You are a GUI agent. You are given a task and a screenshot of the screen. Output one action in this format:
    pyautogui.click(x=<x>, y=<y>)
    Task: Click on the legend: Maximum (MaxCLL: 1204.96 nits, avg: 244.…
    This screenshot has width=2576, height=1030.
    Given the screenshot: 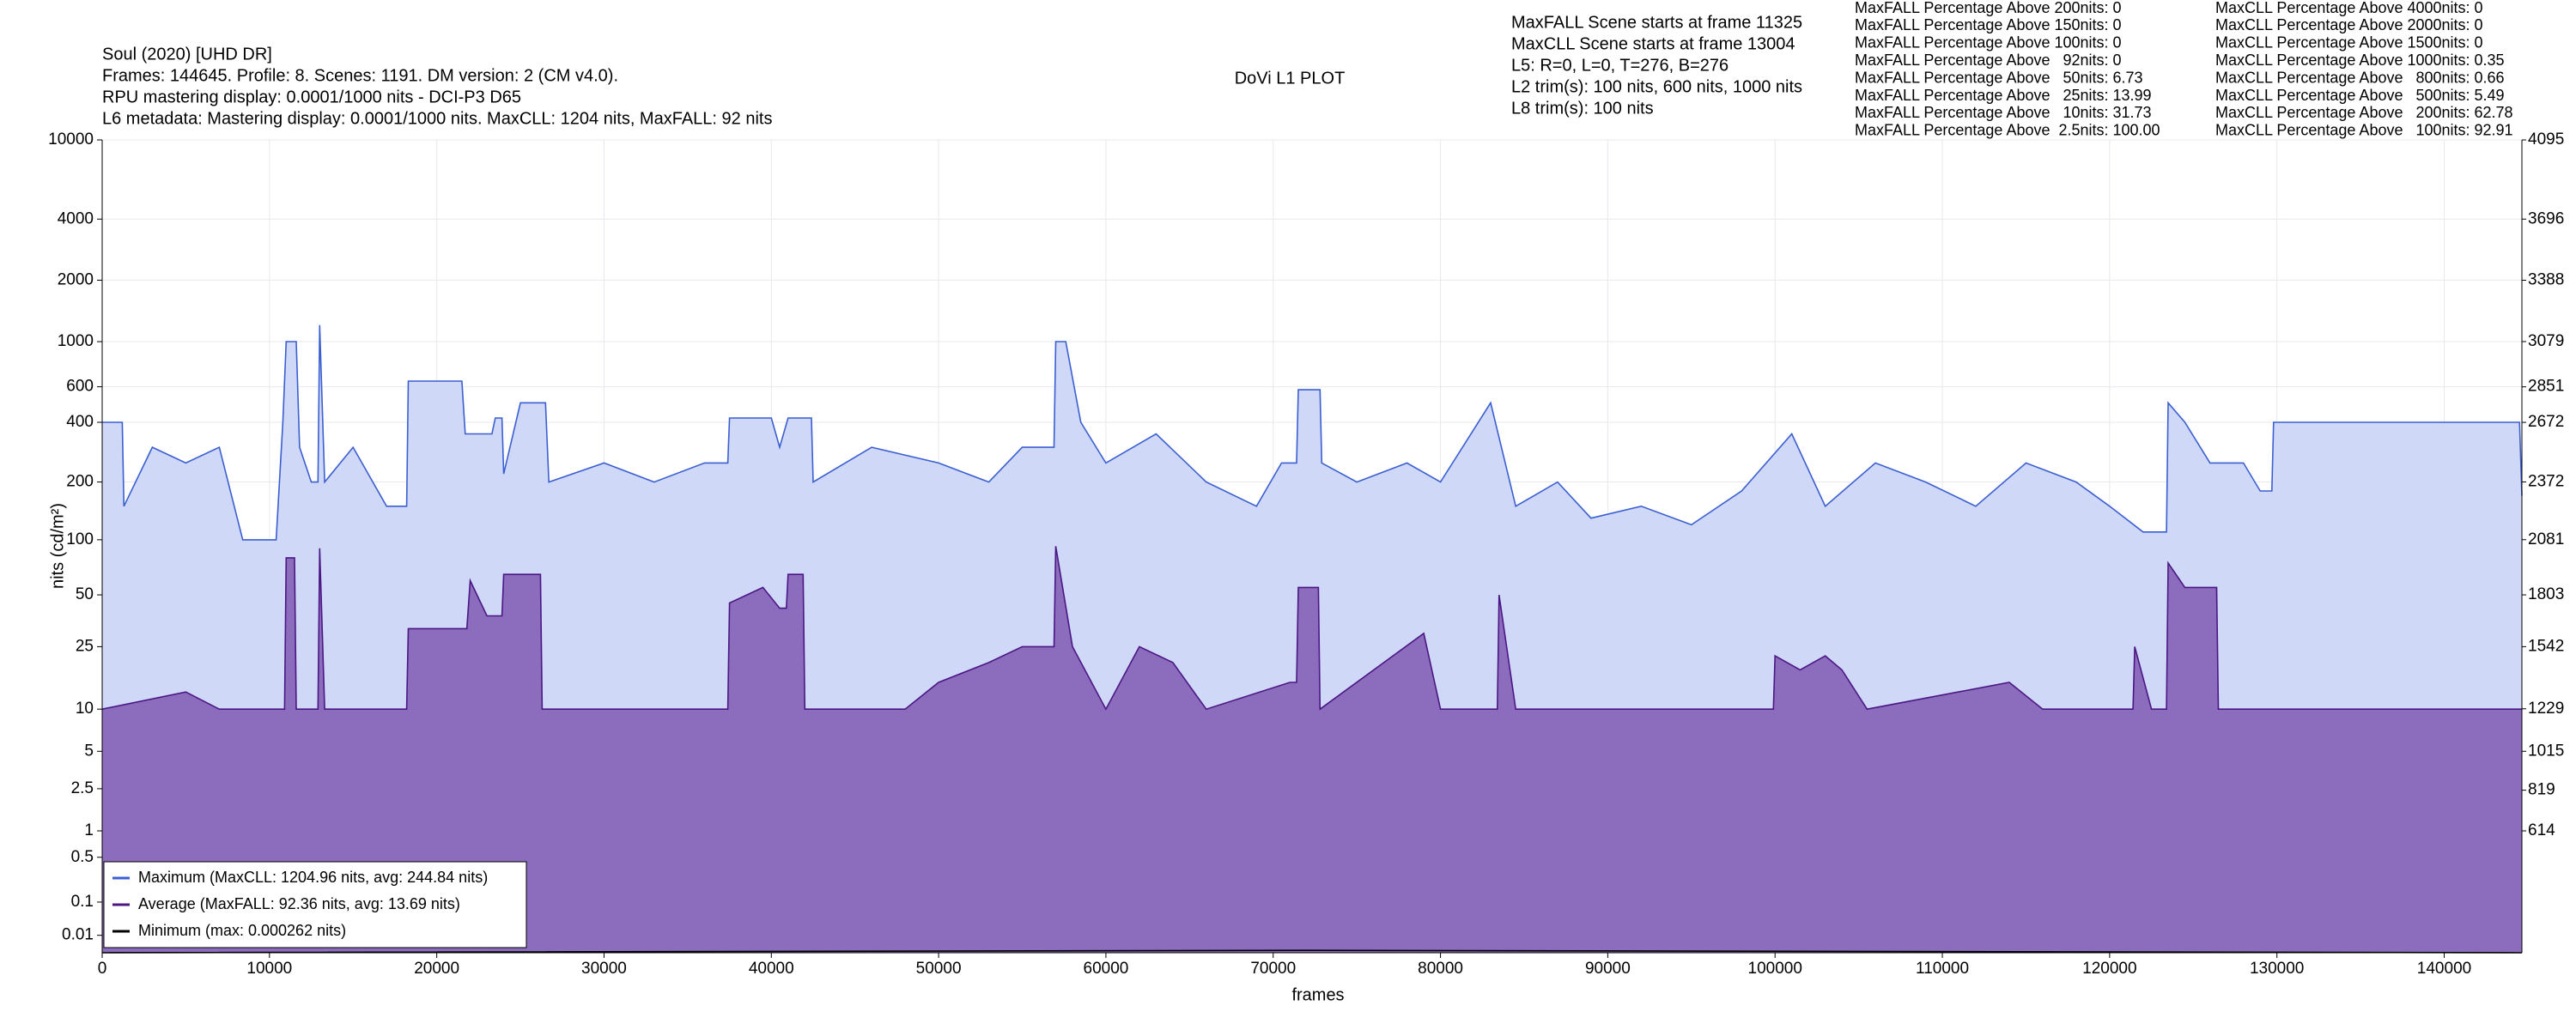 What is the action you would take?
    pyautogui.click(x=315, y=904)
    